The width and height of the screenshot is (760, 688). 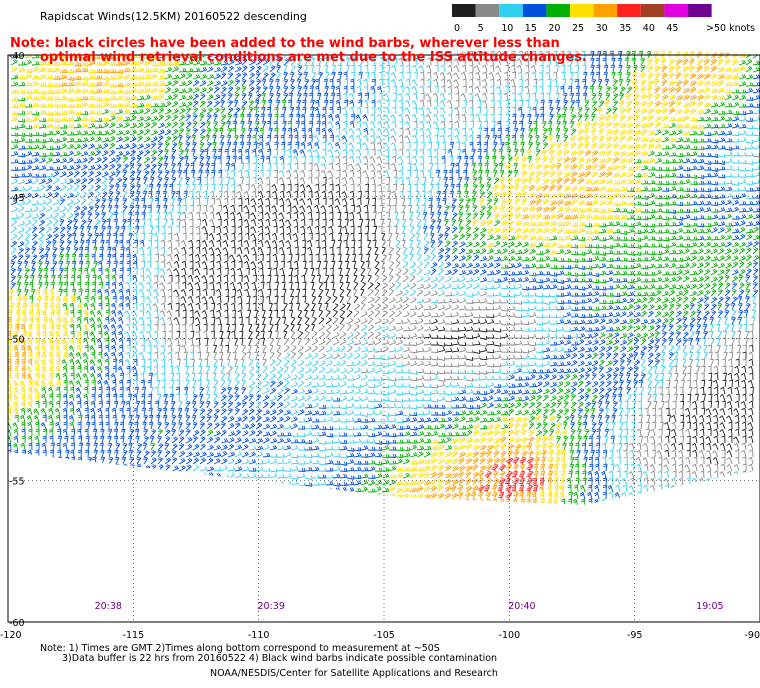 I want to click on legend-swatch, so click(x=652, y=10).